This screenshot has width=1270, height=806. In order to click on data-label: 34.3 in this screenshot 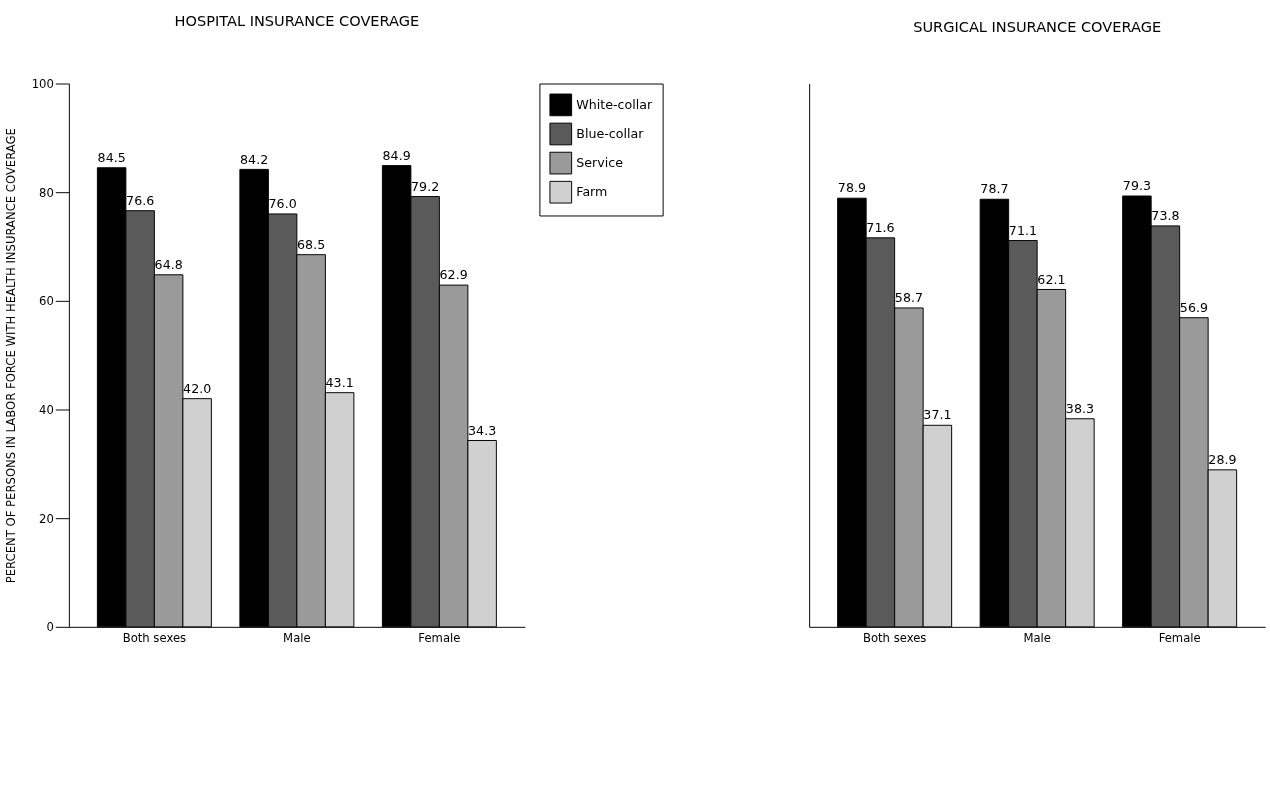, I will do `click(482, 430)`.